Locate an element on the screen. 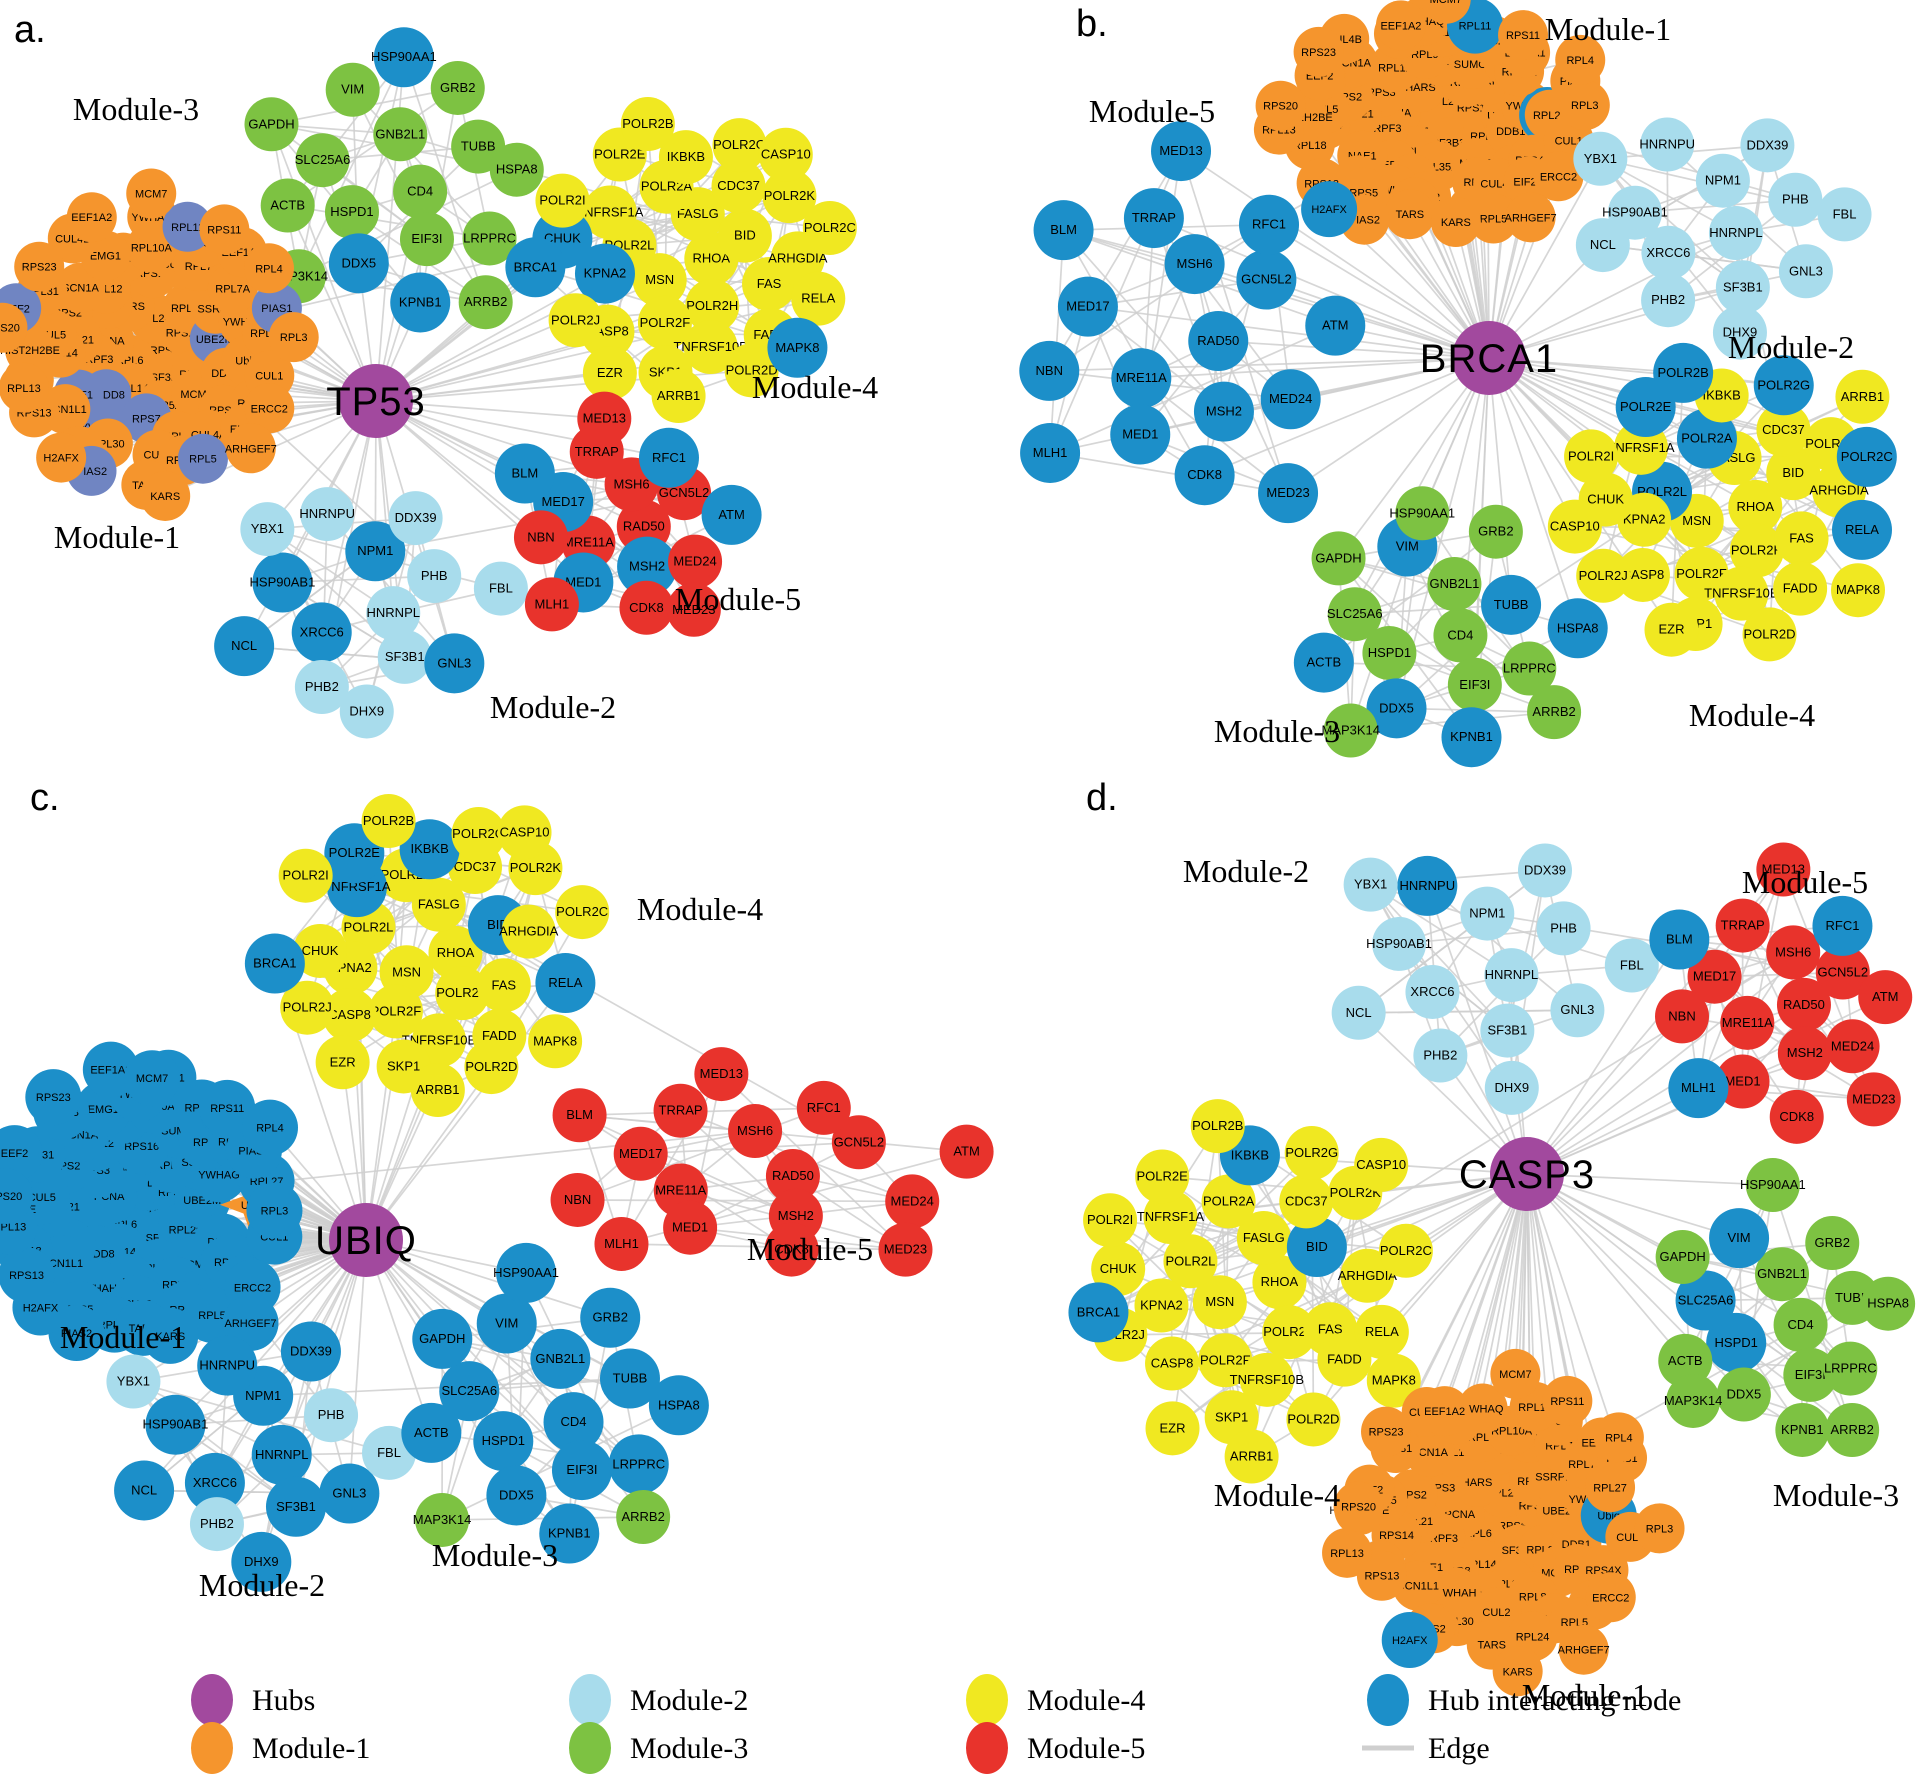 The width and height of the screenshot is (1923, 1775). node-MED23: MED23 is located at coordinates (1873, 1099).